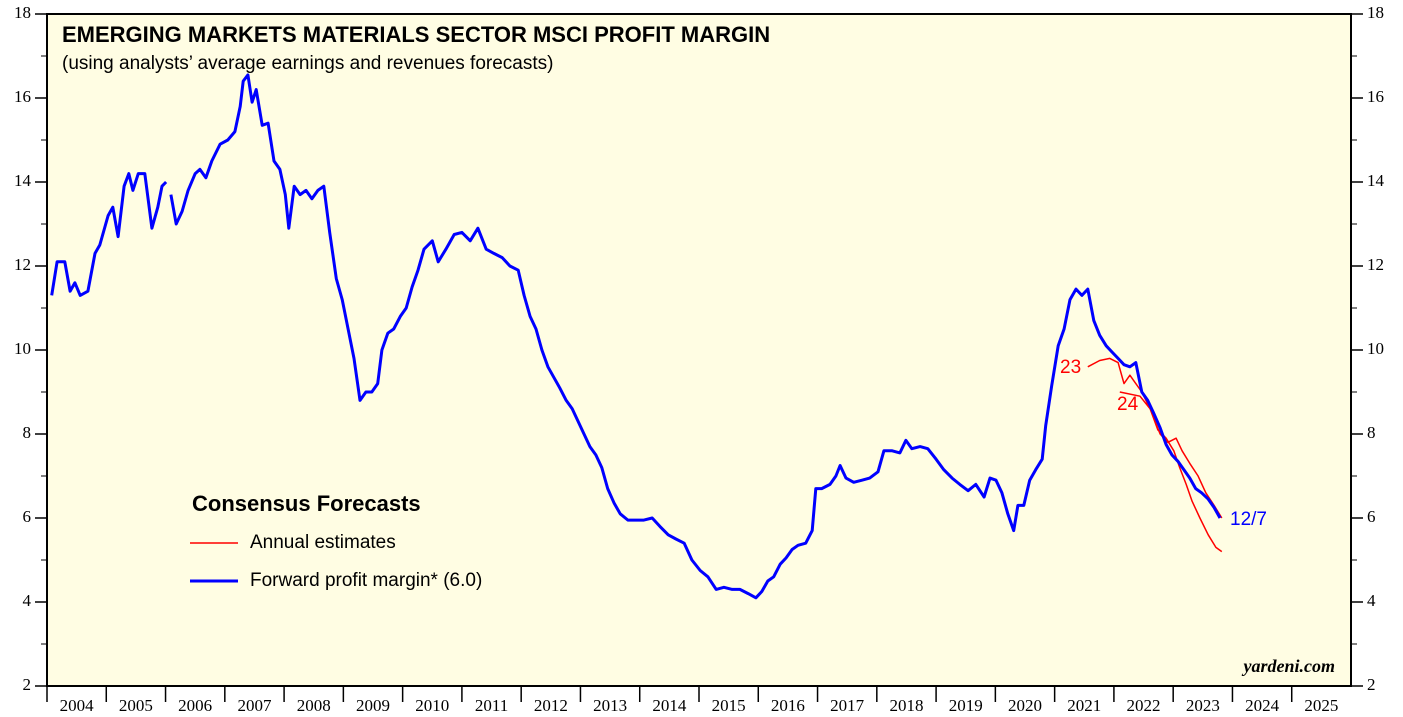 The width and height of the screenshot is (1403, 717). I want to click on x-tick-label: 2009, so click(373, 705).